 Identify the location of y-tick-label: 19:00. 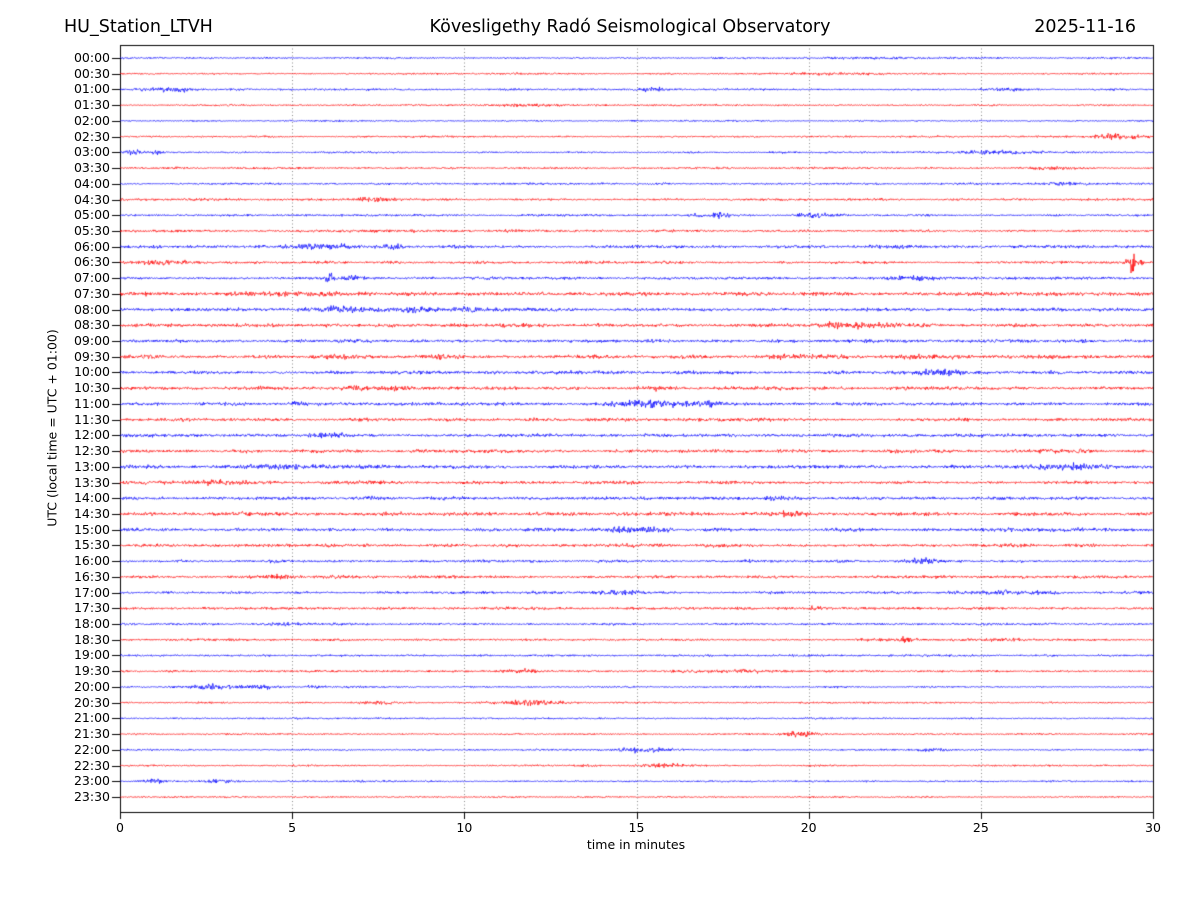
(91, 655).